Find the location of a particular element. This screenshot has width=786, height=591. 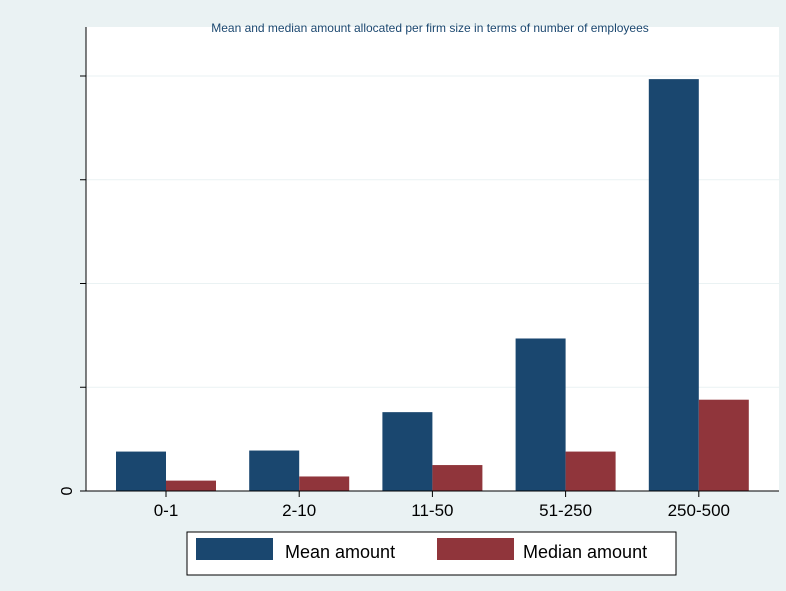

x-tick-label: 51-250 is located at coordinates (565, 510).